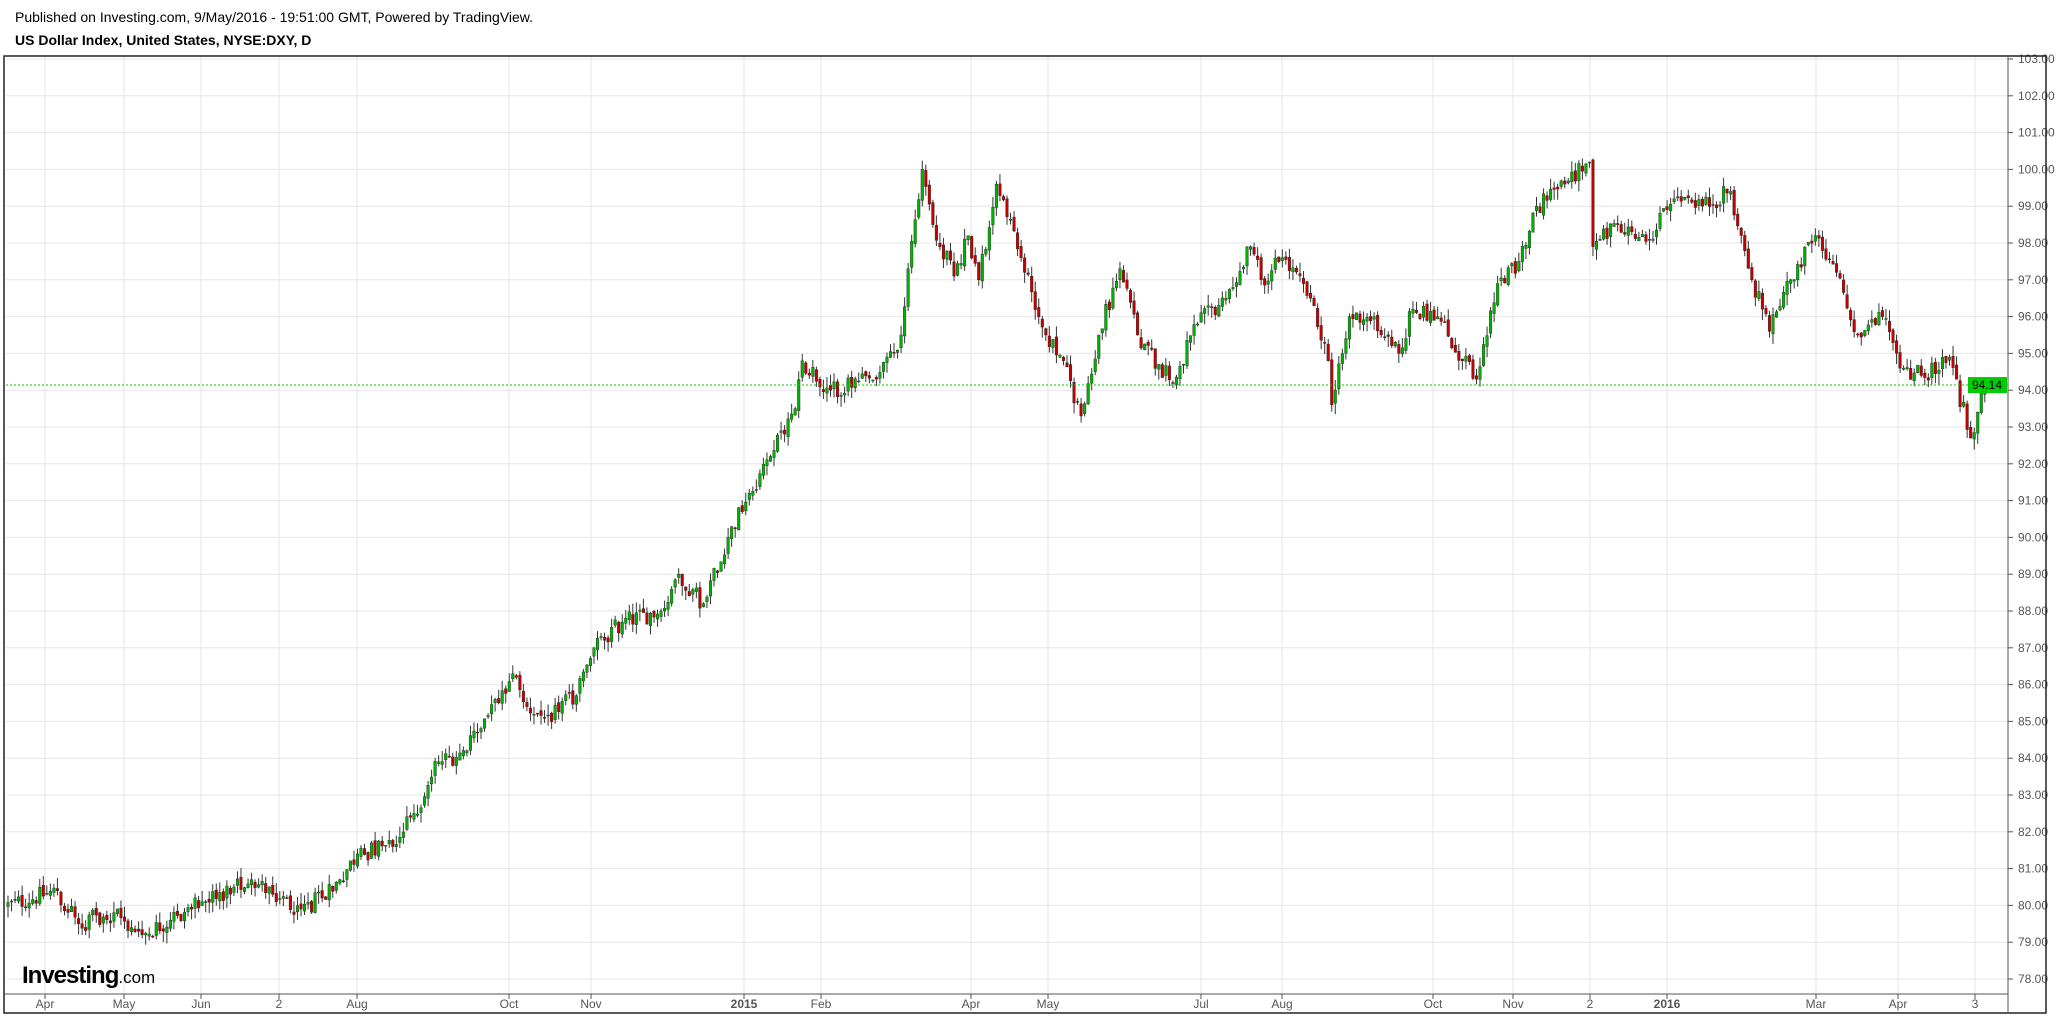  I want to click on x-tick-label: Mar, so click(1816, 1004).